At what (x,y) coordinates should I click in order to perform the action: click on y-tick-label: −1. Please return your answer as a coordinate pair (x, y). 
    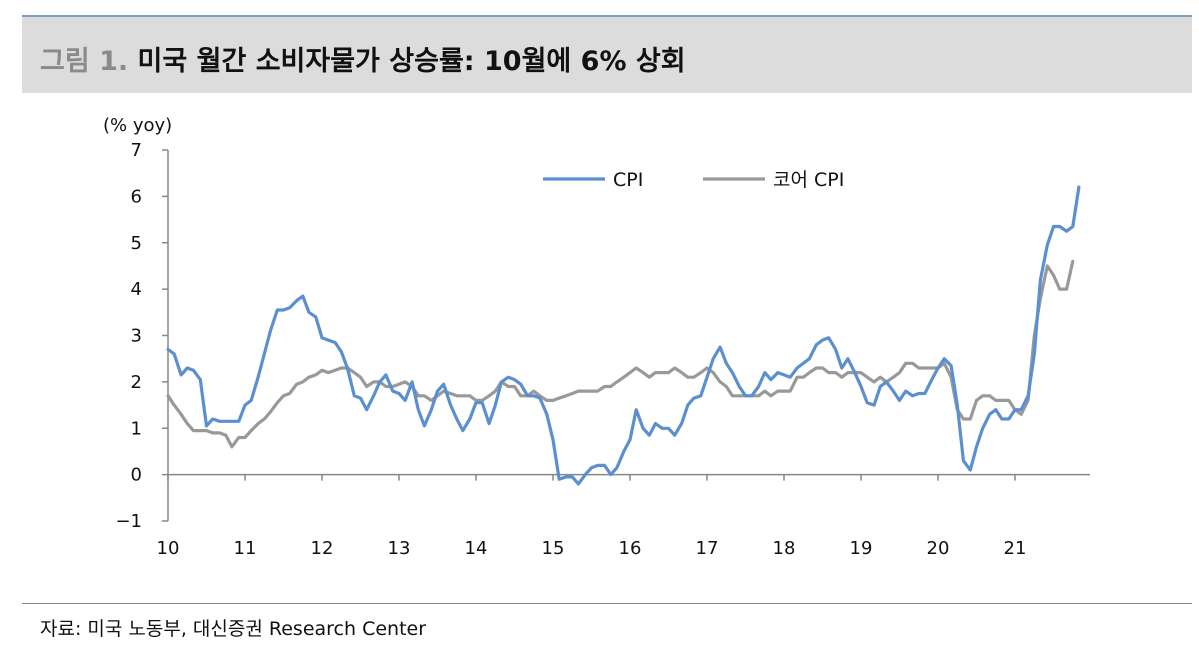
    Looking at the image, I should click on (128, 521).